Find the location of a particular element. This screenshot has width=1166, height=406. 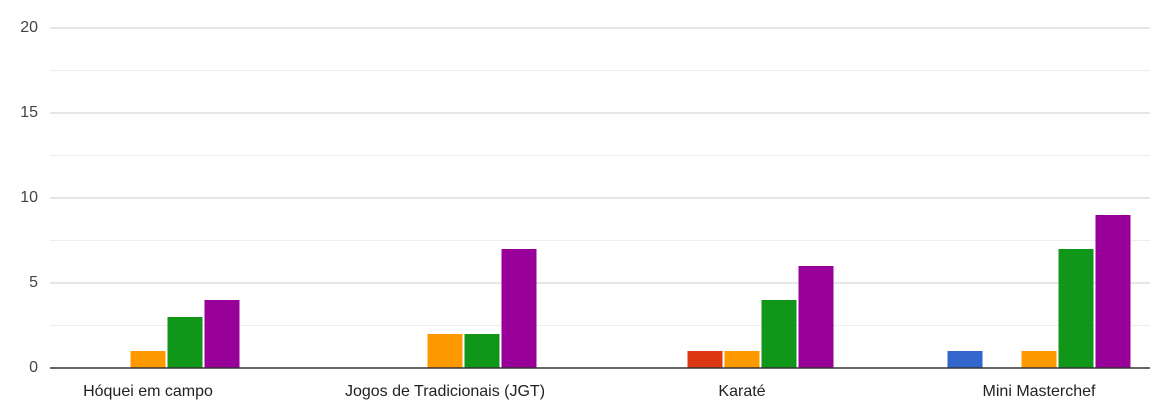

y-tick-label: 20 is located at coordinates (29, 27).